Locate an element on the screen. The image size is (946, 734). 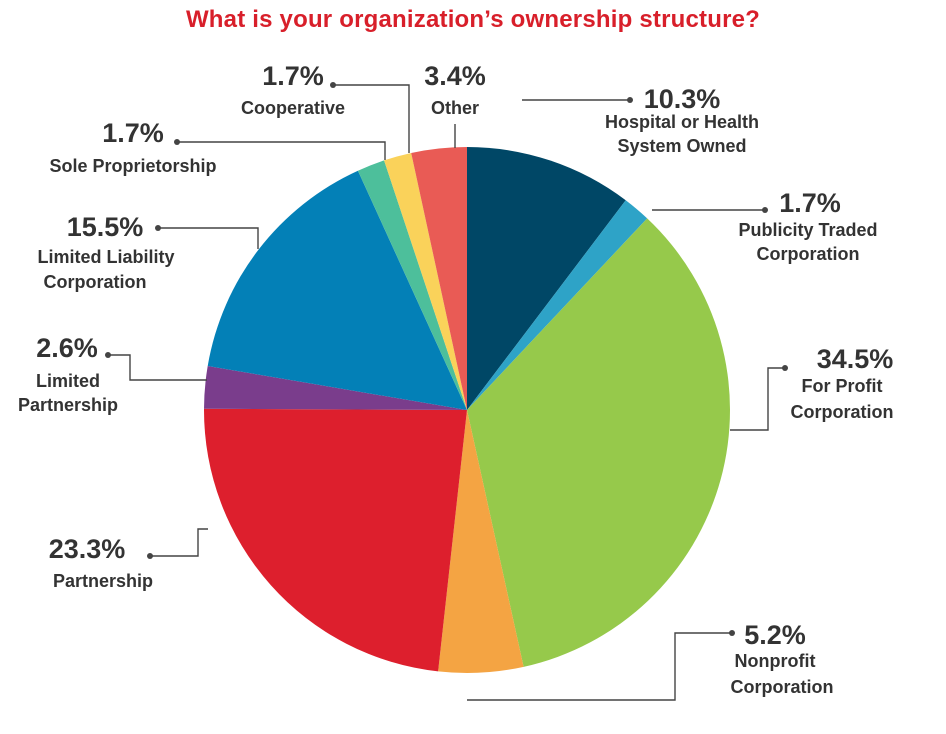
slice-label-limited-liability-corporation-line-1: Limited Liability is located at coordinates (105, 257).